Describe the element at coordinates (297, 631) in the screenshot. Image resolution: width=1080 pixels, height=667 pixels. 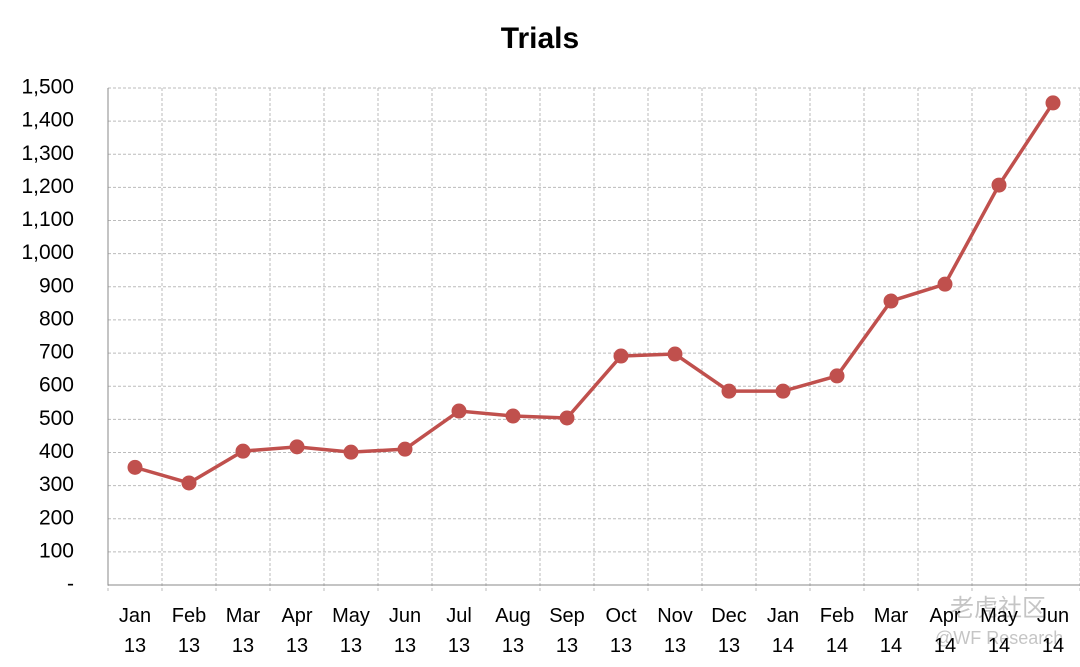
I see `x-tick-label: Apr 13` at that location.